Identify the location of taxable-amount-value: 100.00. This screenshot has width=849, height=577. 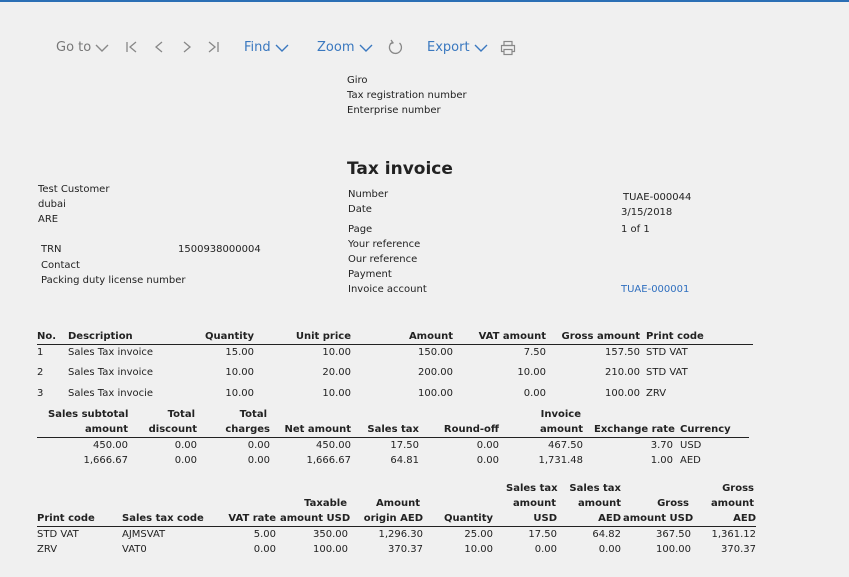
(330, 549).